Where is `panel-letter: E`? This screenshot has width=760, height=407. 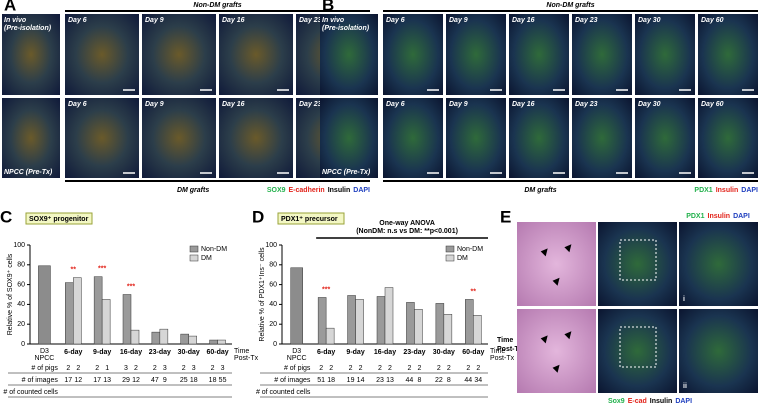
panel-letter: E is located at coordinates (505, 216).